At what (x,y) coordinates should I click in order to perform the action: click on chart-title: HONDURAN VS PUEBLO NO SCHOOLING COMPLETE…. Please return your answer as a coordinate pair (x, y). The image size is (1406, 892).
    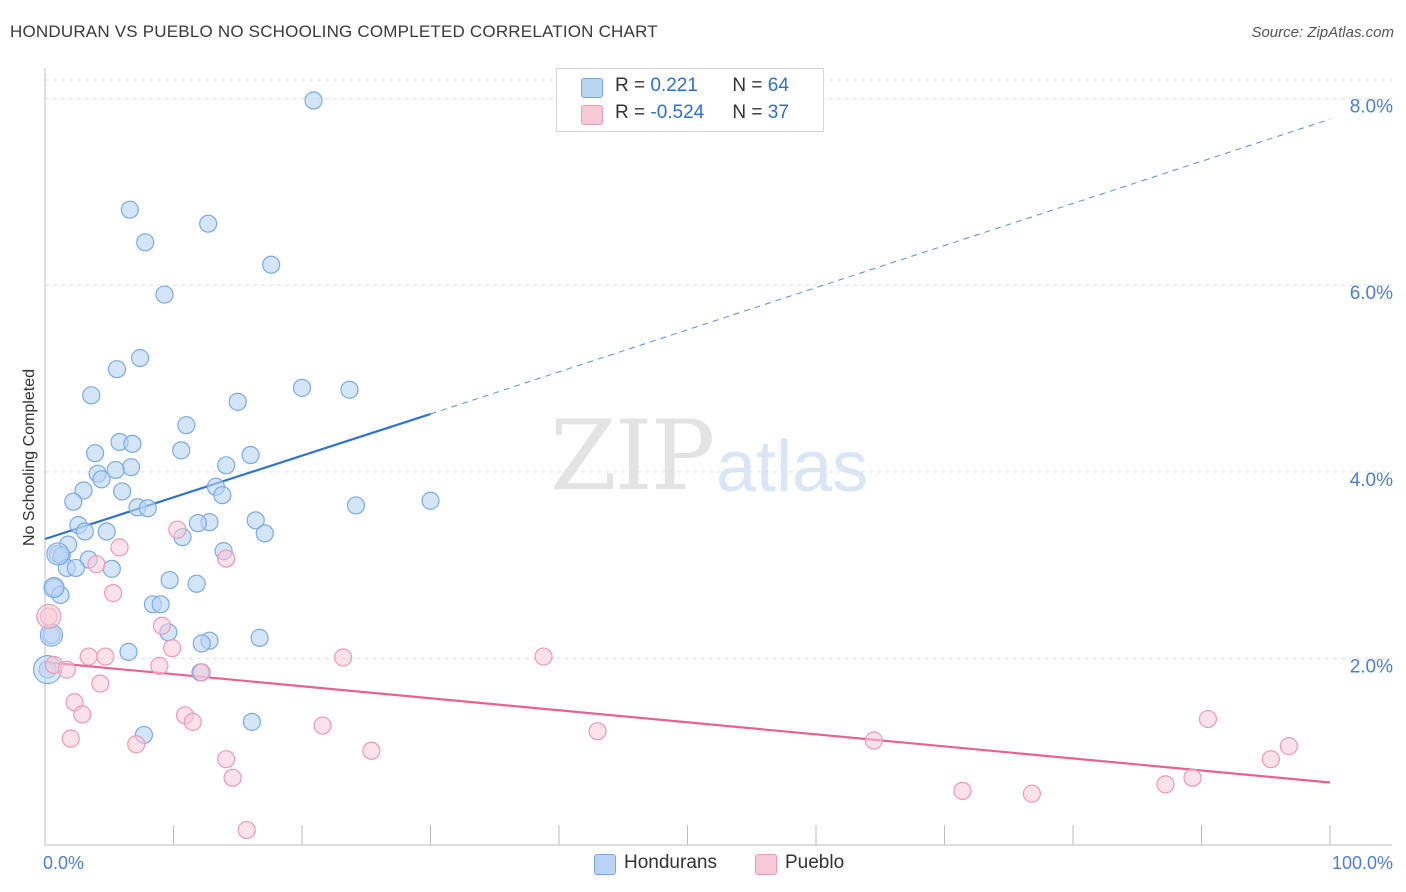
    Looking at the image, I should click on (334, 31).